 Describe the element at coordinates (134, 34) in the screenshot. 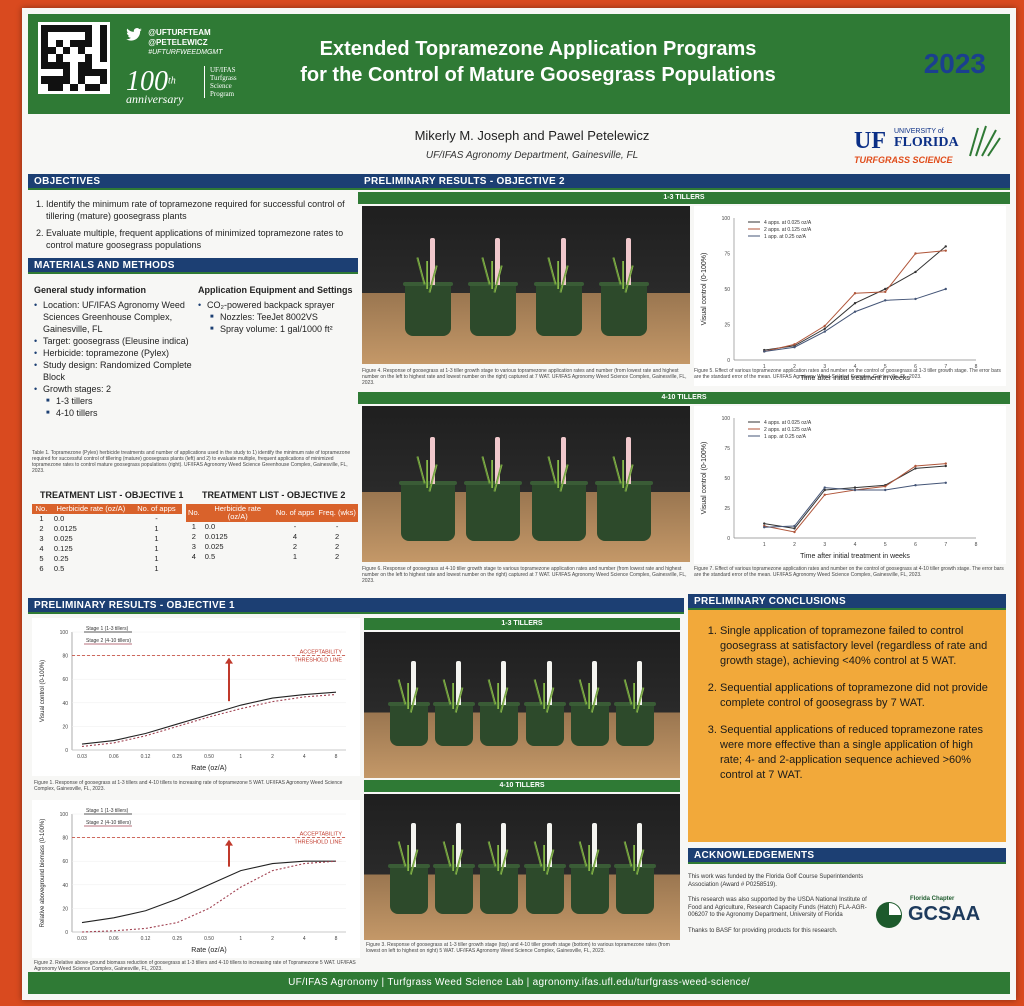

I see `twitter-icon` at that location.